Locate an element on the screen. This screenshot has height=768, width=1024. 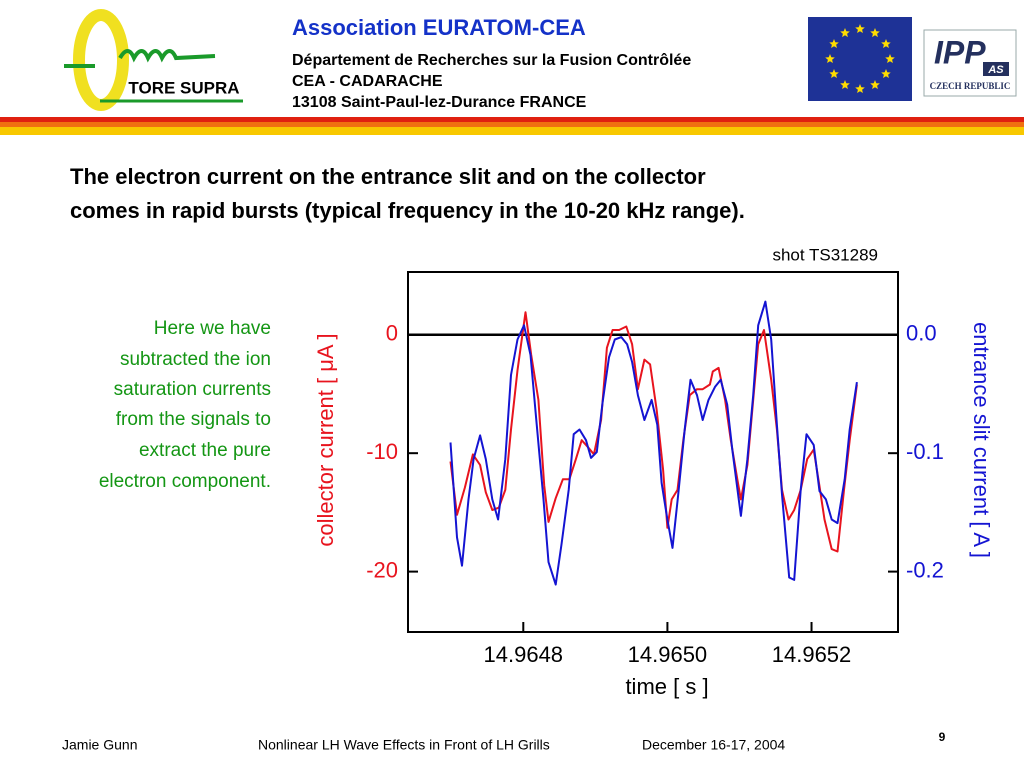
ipp-sub-box is located at coordinates (996, 69).